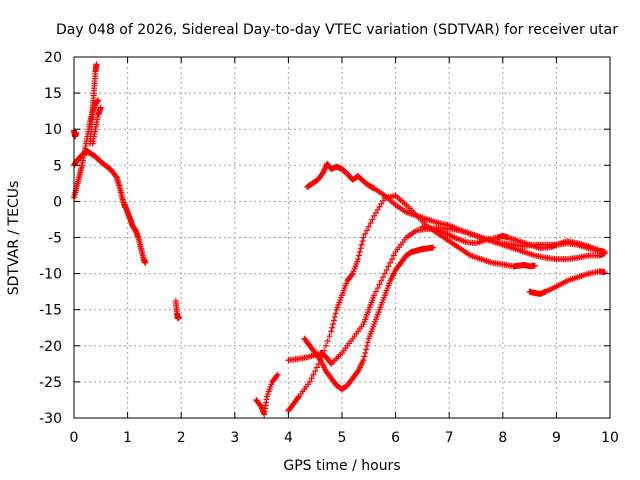 The height and width of the screenshot is (480, 640). Describe the element at coordinates (181, 438) in the screenshot. I see `x-tick-label: 2` at that location.